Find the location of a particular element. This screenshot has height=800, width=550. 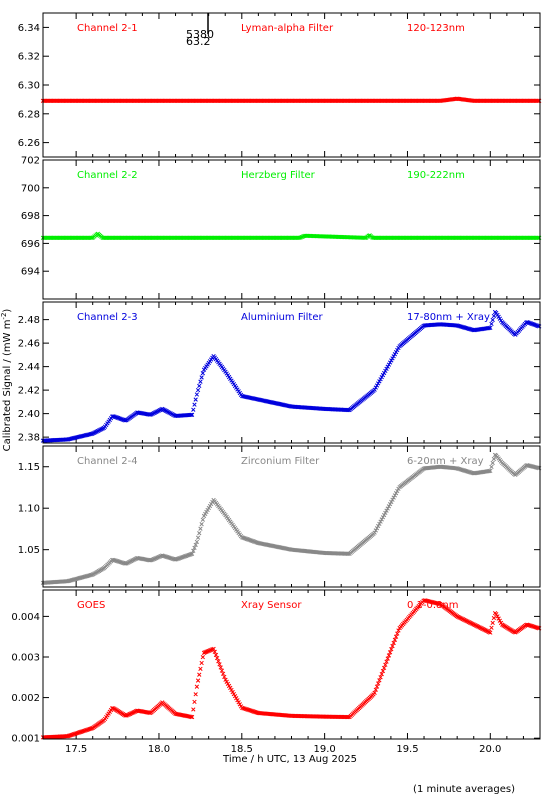

panel-label-3: 120-123nm is located at coordinates (436, 28).